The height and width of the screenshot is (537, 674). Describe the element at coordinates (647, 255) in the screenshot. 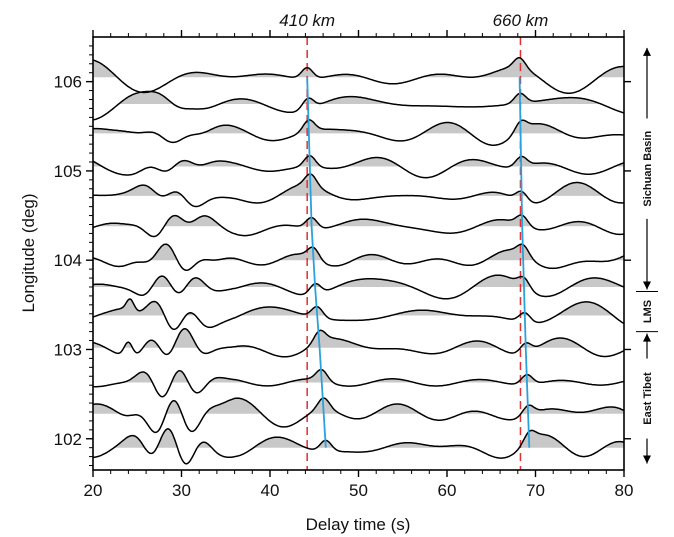

I see `region-annotations: Sichuan Basin LMS East Tibet` at that location.